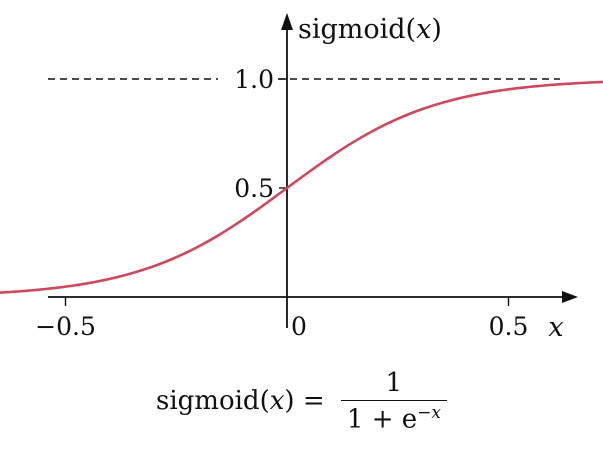 This screenshot has height=451, width=603. I want to click on formula-var: x, so click(277, 401).